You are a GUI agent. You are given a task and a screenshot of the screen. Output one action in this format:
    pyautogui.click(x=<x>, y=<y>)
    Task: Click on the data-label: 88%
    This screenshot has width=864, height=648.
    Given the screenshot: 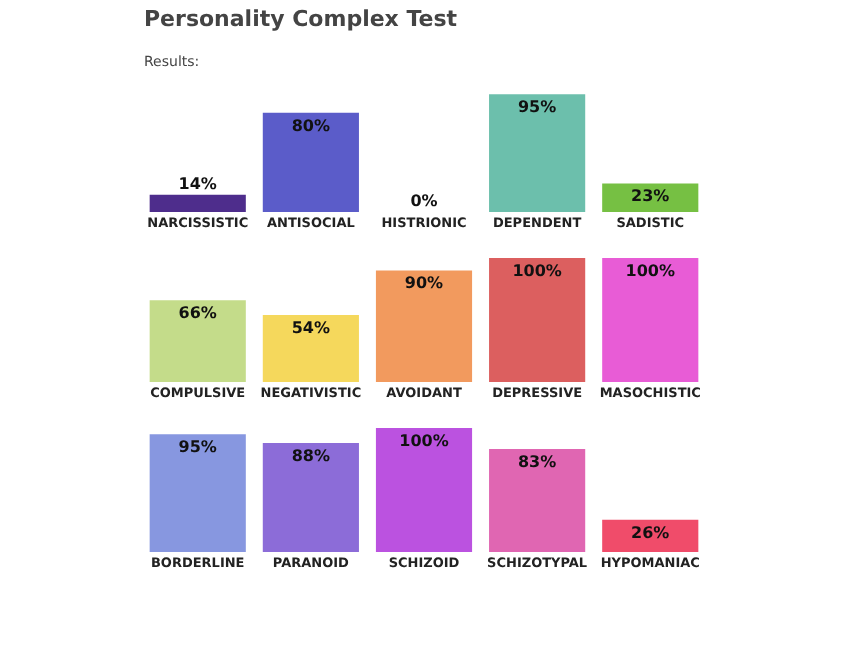 What is the action you would take?
    pyautogui.click(x=311, y=455)
    